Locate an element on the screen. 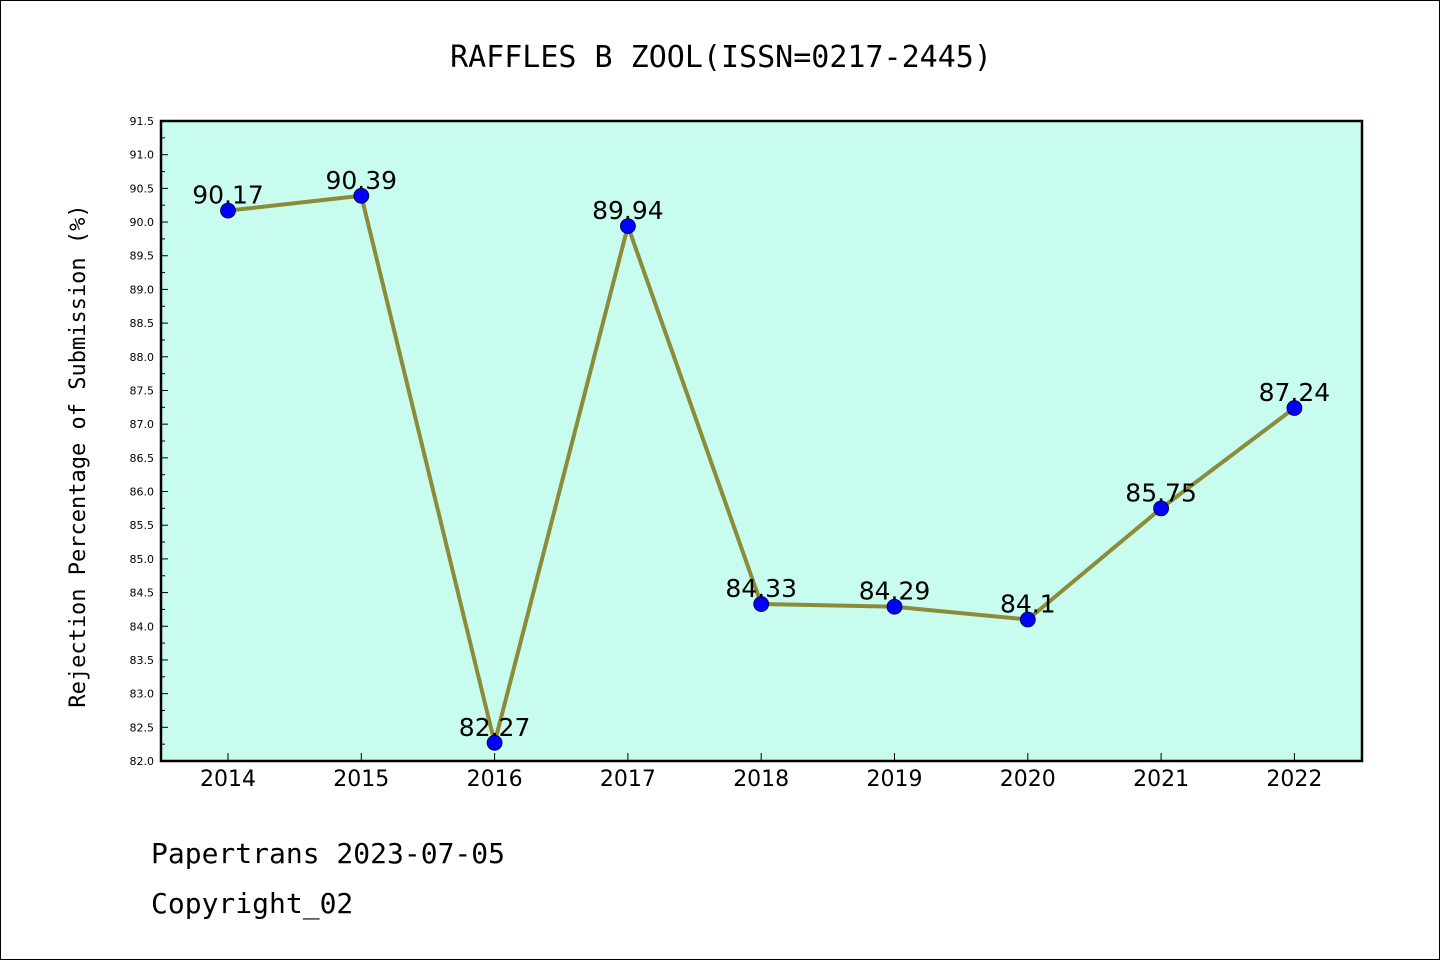  y-tick-label: 88.5 is located at coordinates (142, 323).